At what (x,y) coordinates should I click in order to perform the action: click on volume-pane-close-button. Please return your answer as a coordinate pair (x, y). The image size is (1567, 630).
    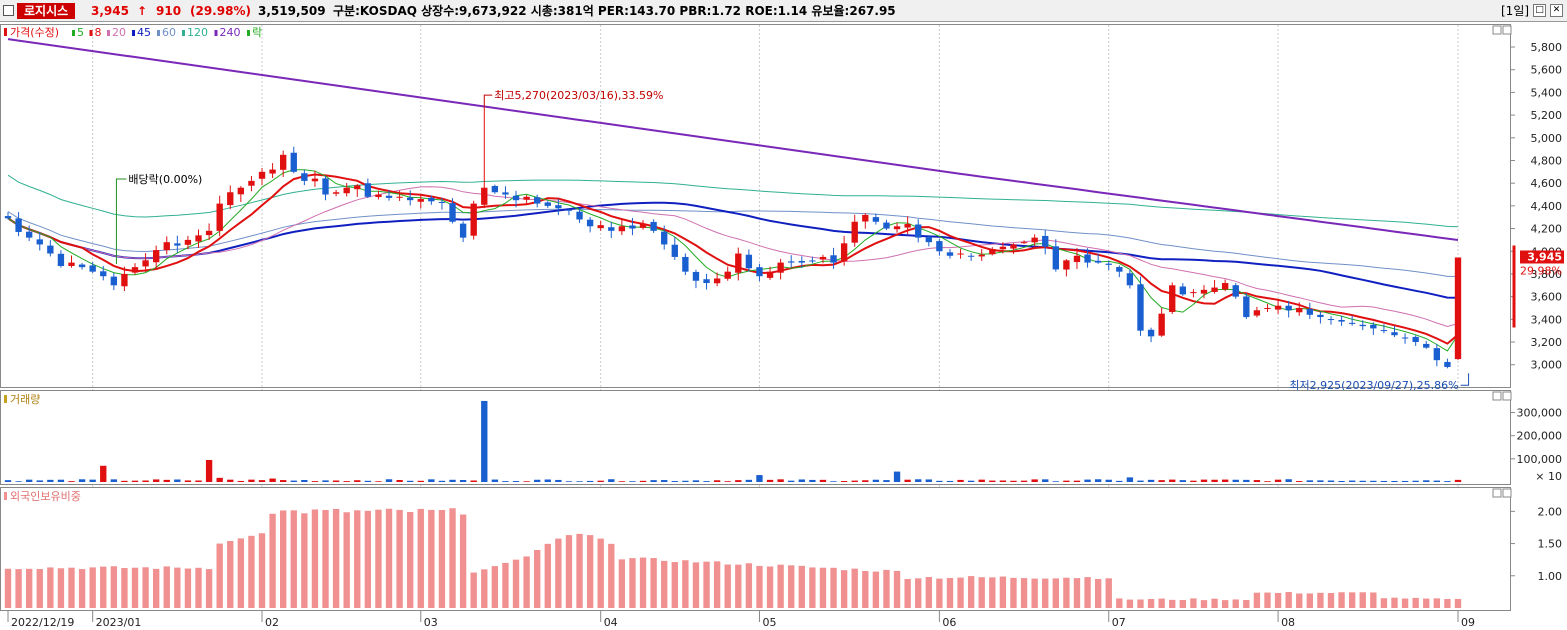
    Looking at the image, I should click on (1507, 396).